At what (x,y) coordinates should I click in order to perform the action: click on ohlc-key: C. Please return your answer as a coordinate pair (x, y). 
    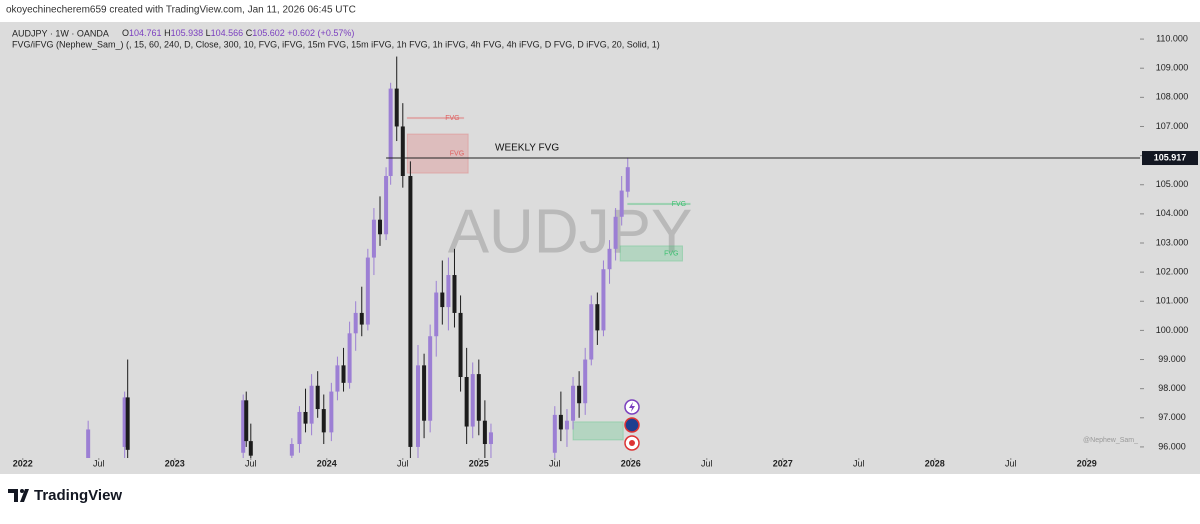
    Looking at the image, I should click on (249, 33).